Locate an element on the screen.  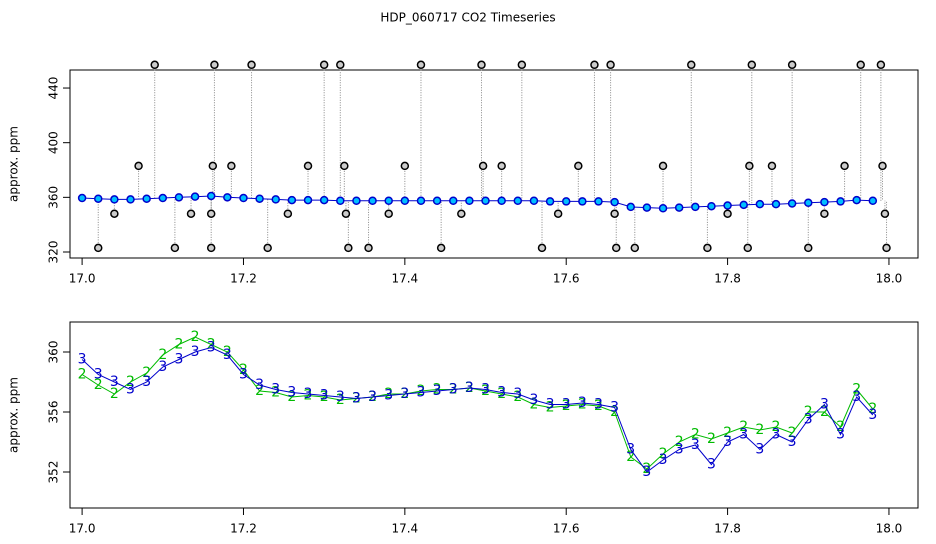
y-tick-label: 356 is located at coordinates (54, 412).